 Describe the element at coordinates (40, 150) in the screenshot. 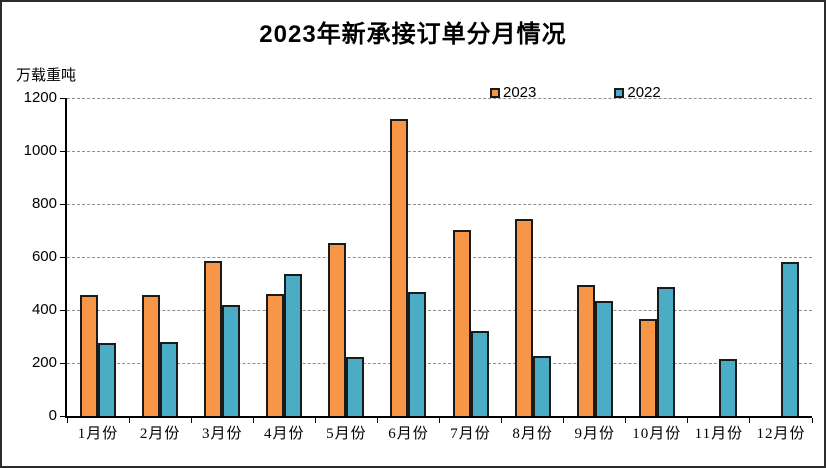

I see `y-axis-label-1000: 1000` at that location.